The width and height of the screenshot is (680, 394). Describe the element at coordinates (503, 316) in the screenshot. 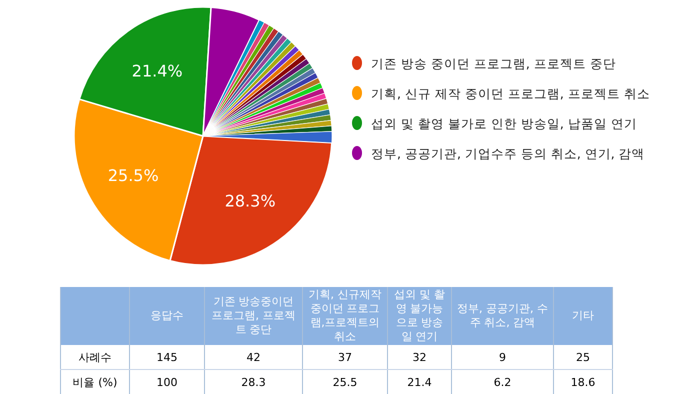

I see `category-label: 정부, 공공기관, 수주 취소, 감액` at that location.